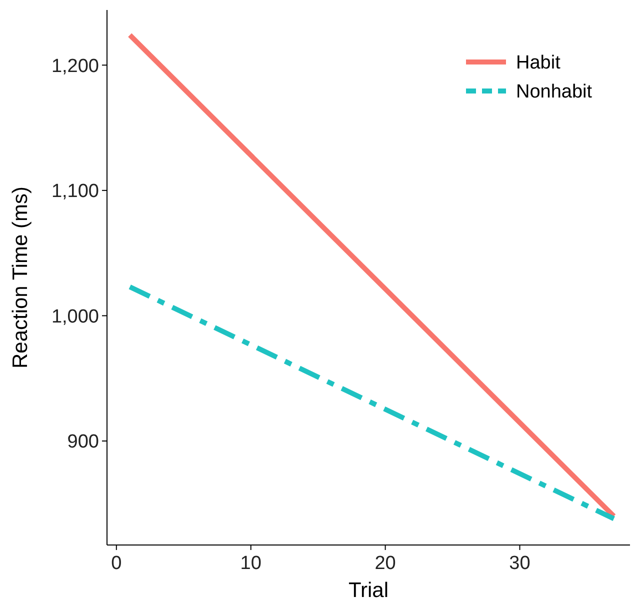  Describe the element at coordinates (116, 563) in the screenshot. I see `x-tick-label: 0` at that location.